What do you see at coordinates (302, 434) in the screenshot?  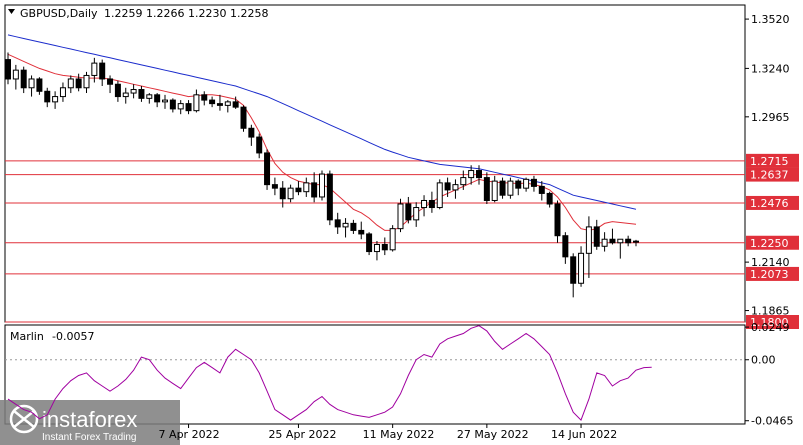 I see `date-tick-label: 25 Apr 2022` at bounding box center [302, 434].